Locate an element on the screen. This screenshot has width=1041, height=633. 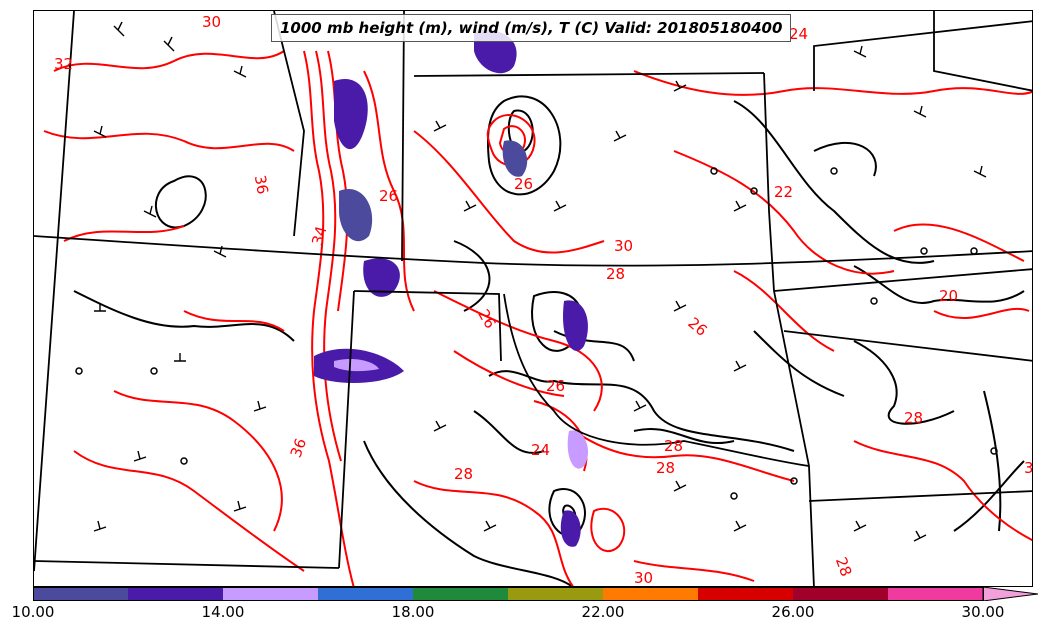
colorbar-segments is located at coordinates (508, 594).